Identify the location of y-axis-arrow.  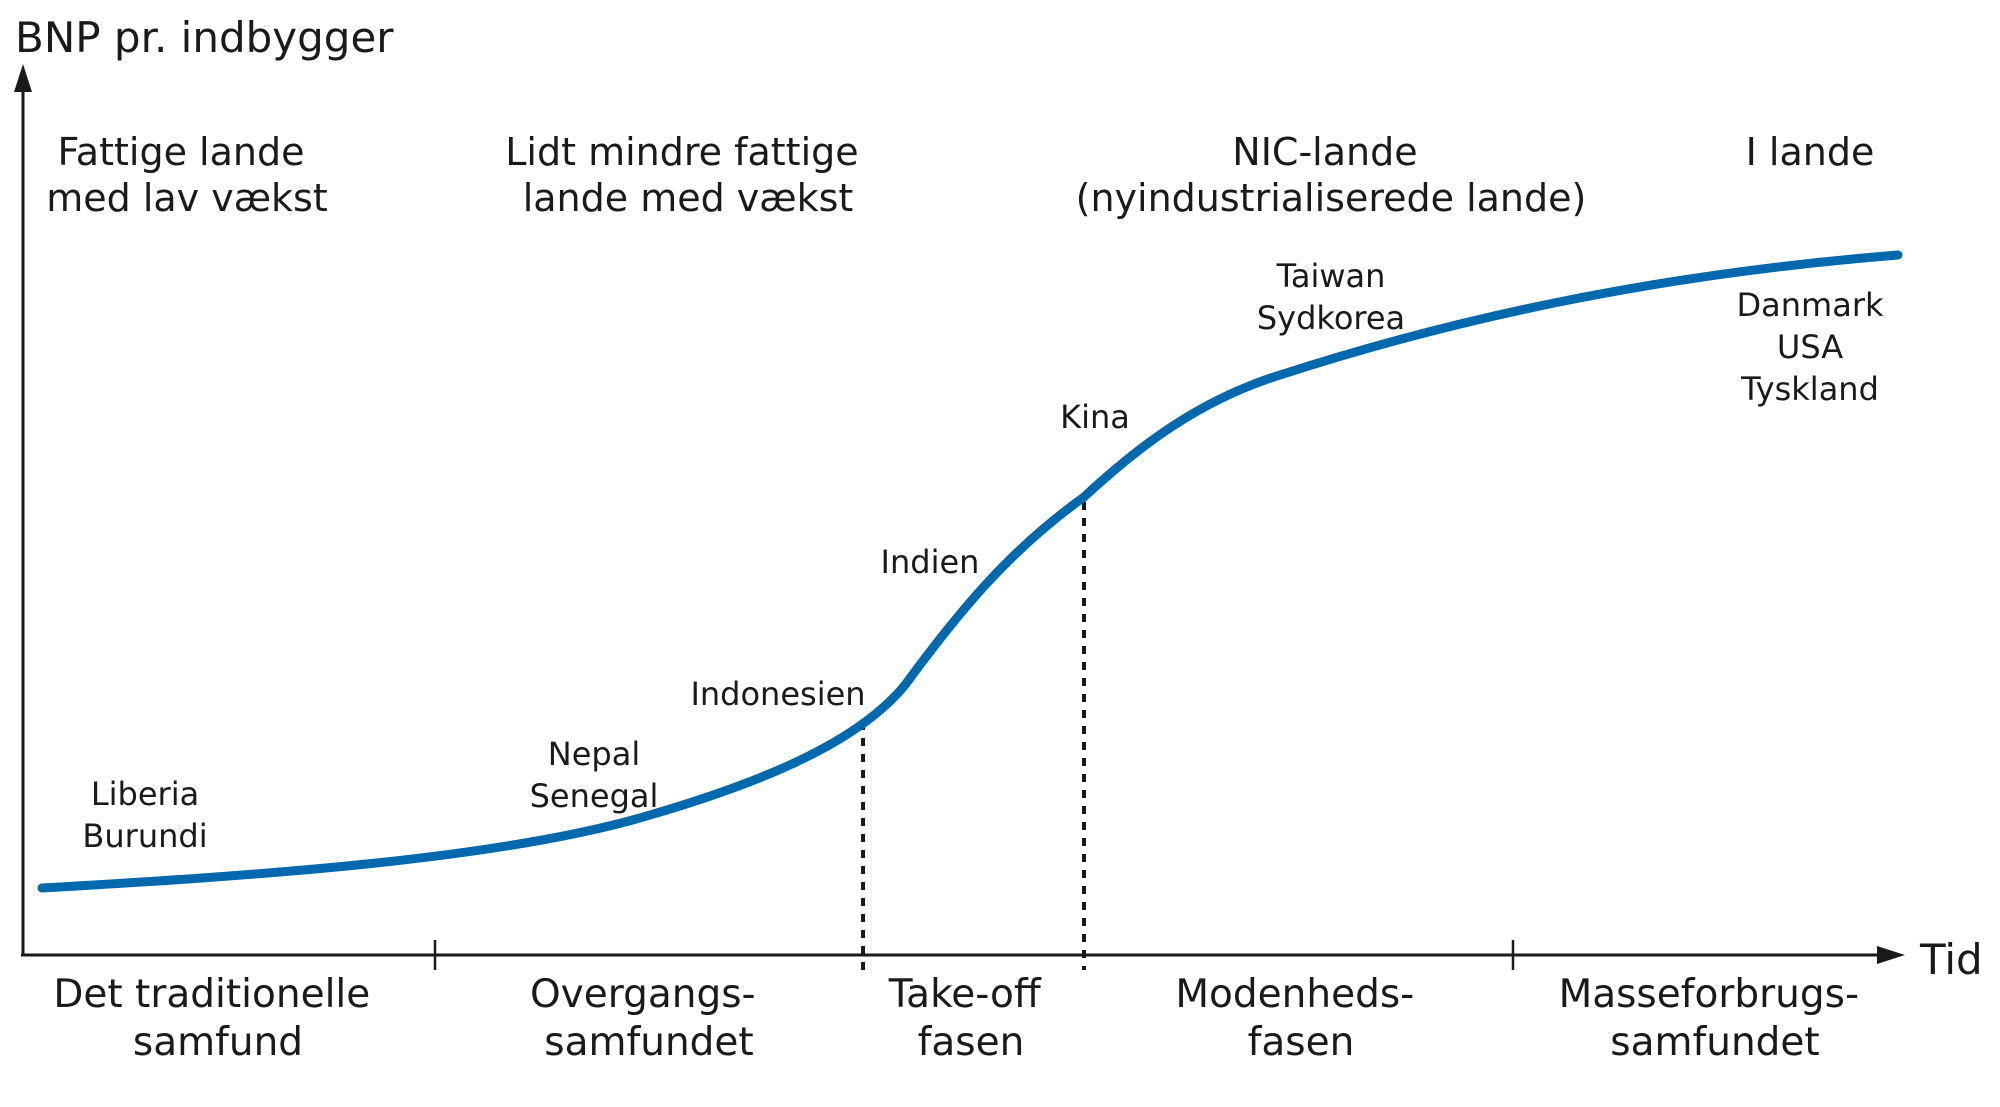
(23, 78).